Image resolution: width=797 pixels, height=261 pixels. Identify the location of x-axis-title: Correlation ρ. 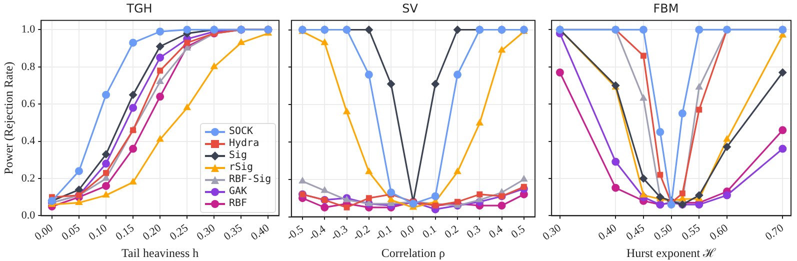
(413, 253).